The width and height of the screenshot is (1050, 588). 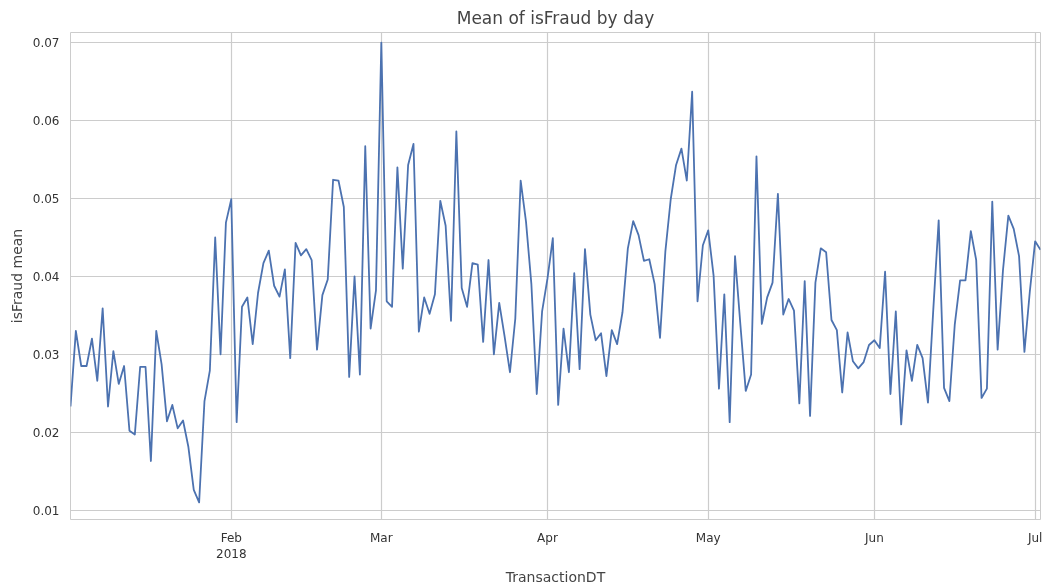 I want to click on x-axis-title: TransactionDT, so click(x=555, y=577).